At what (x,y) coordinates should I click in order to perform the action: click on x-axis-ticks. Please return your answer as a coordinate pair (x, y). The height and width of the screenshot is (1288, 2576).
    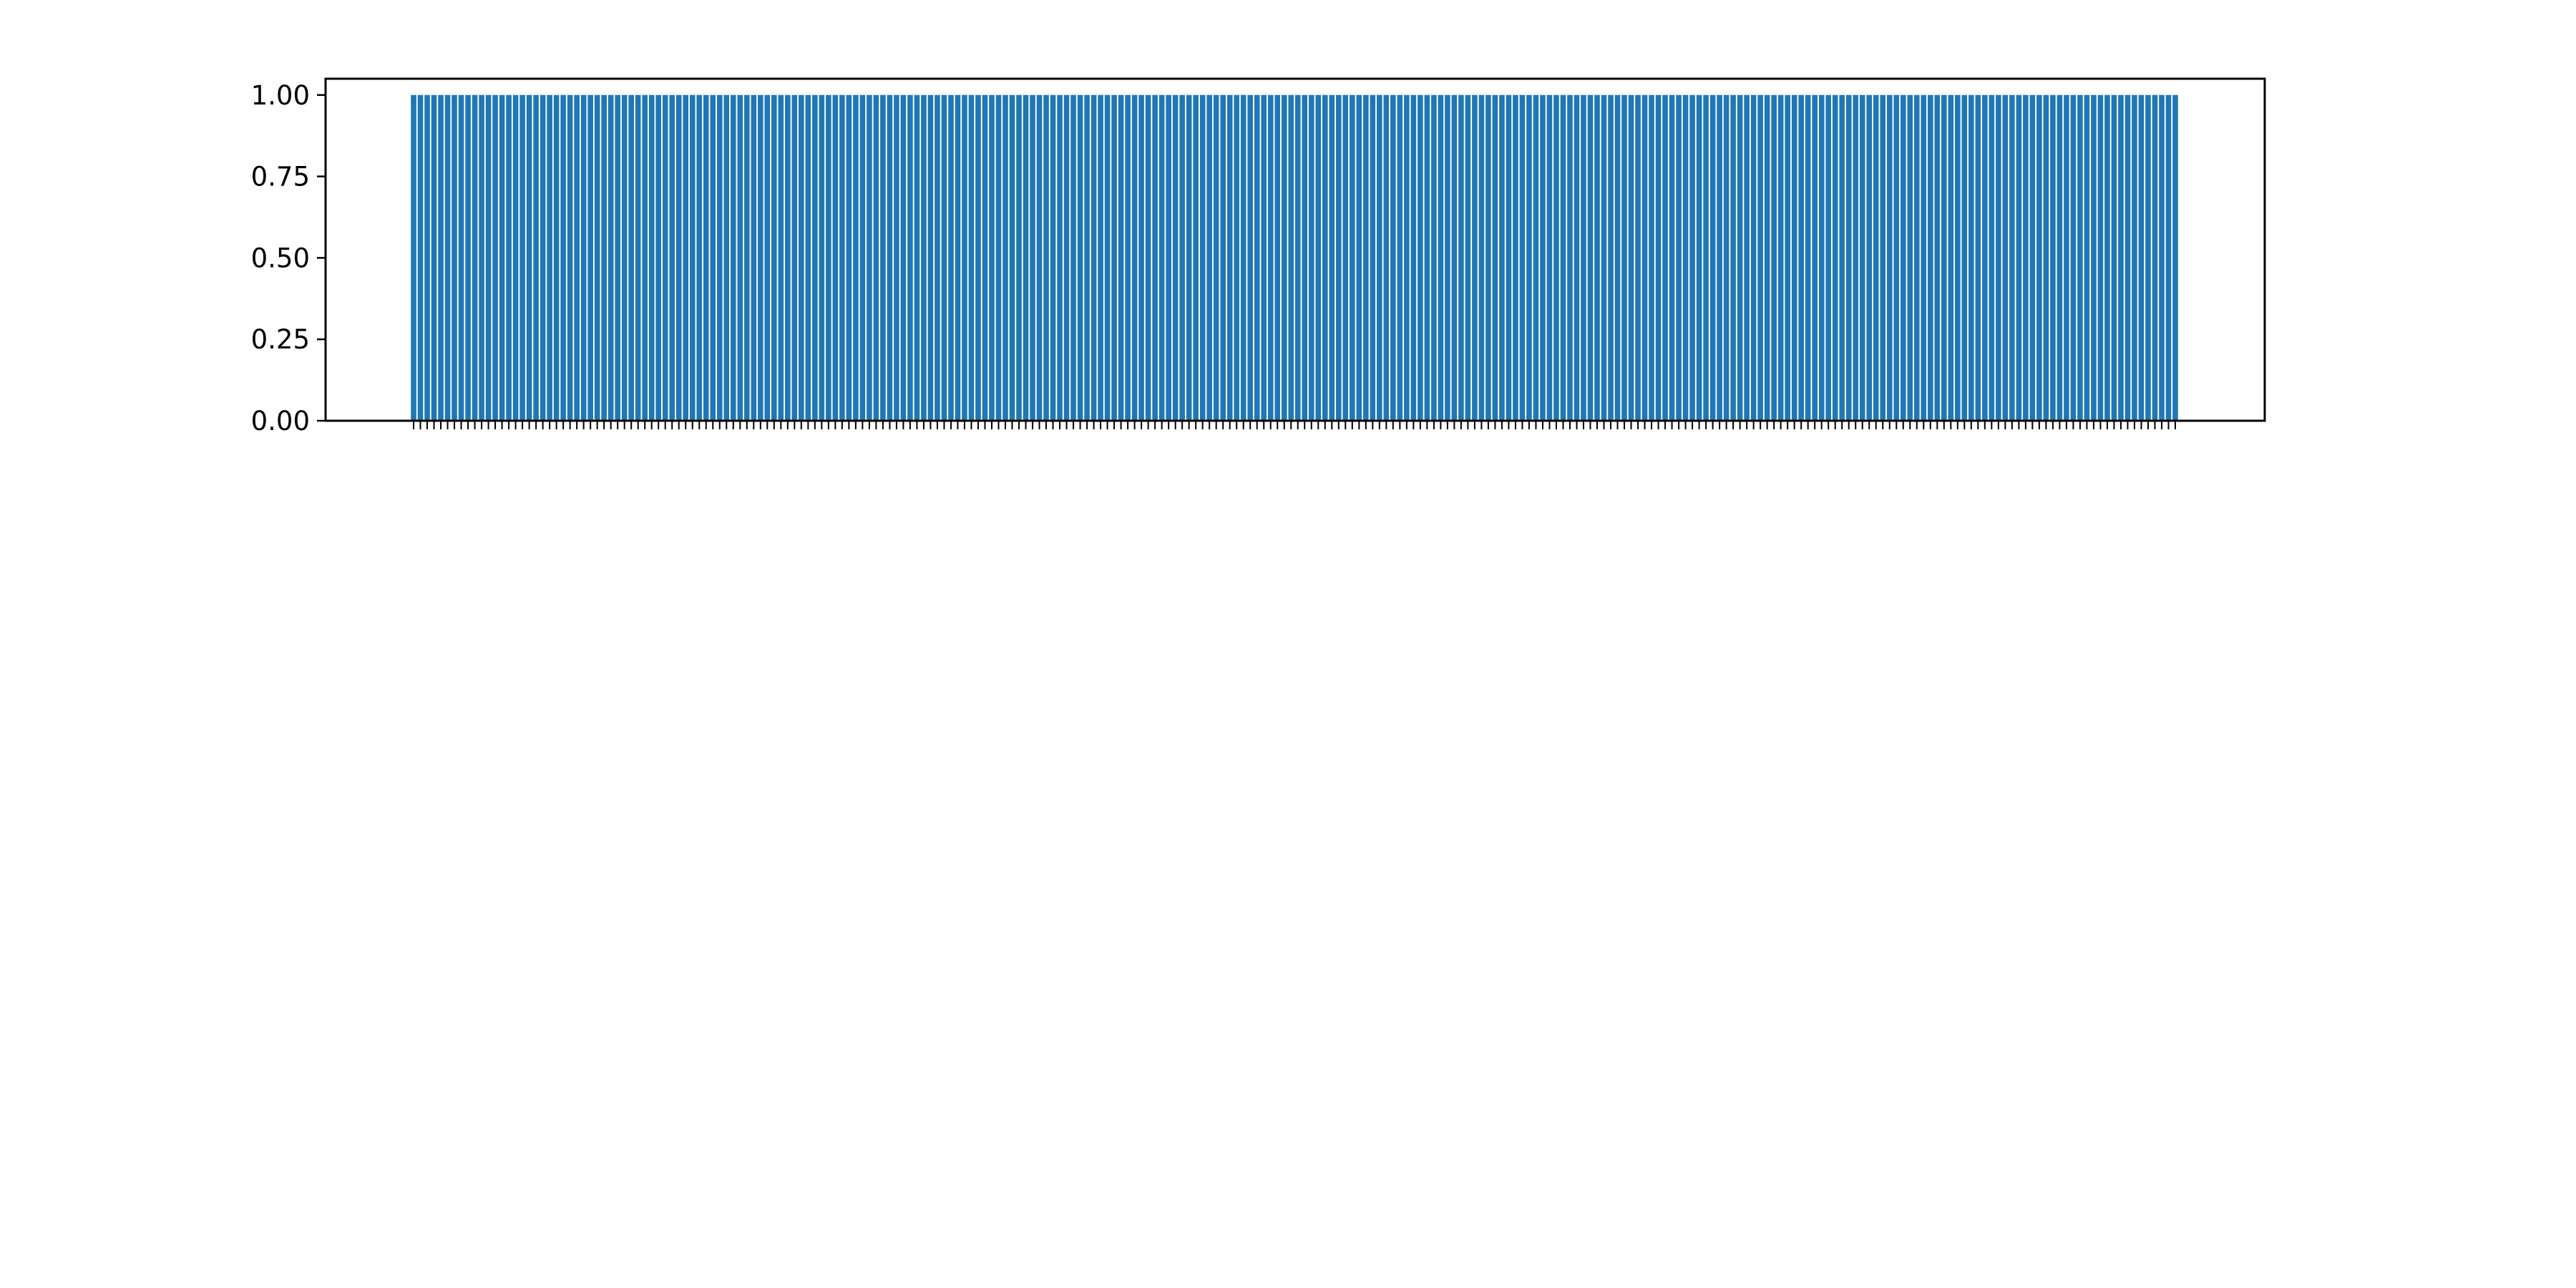
    Looking at the image, I should click on (1294, 425).